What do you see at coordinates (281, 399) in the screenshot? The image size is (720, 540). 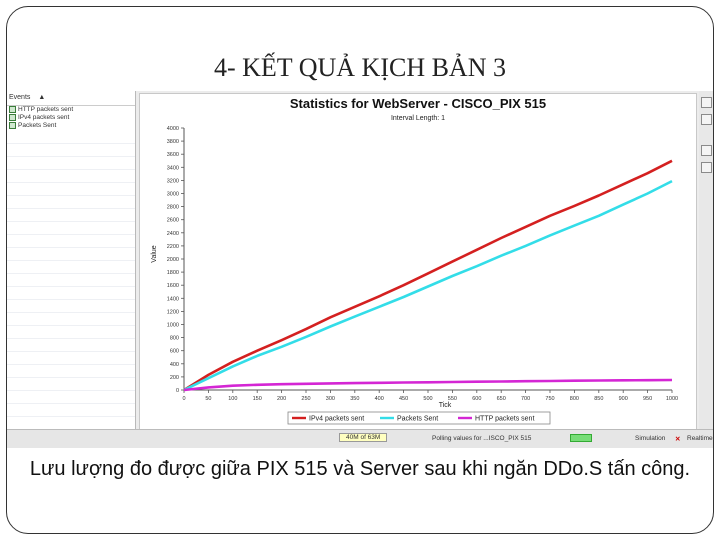 I see `x-tick-label: 200` at bounding box center [281, 399].